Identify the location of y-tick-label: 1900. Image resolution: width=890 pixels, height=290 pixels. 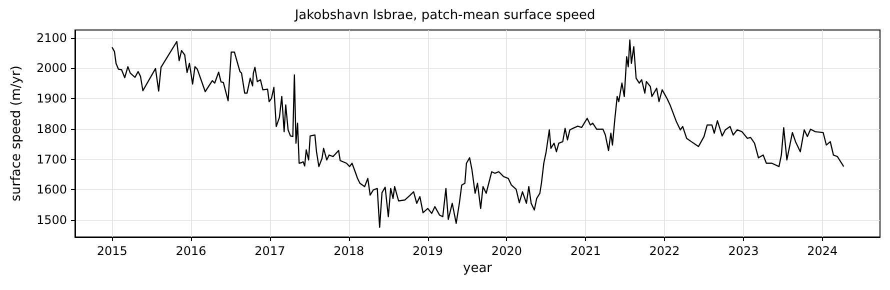
(51, 99).